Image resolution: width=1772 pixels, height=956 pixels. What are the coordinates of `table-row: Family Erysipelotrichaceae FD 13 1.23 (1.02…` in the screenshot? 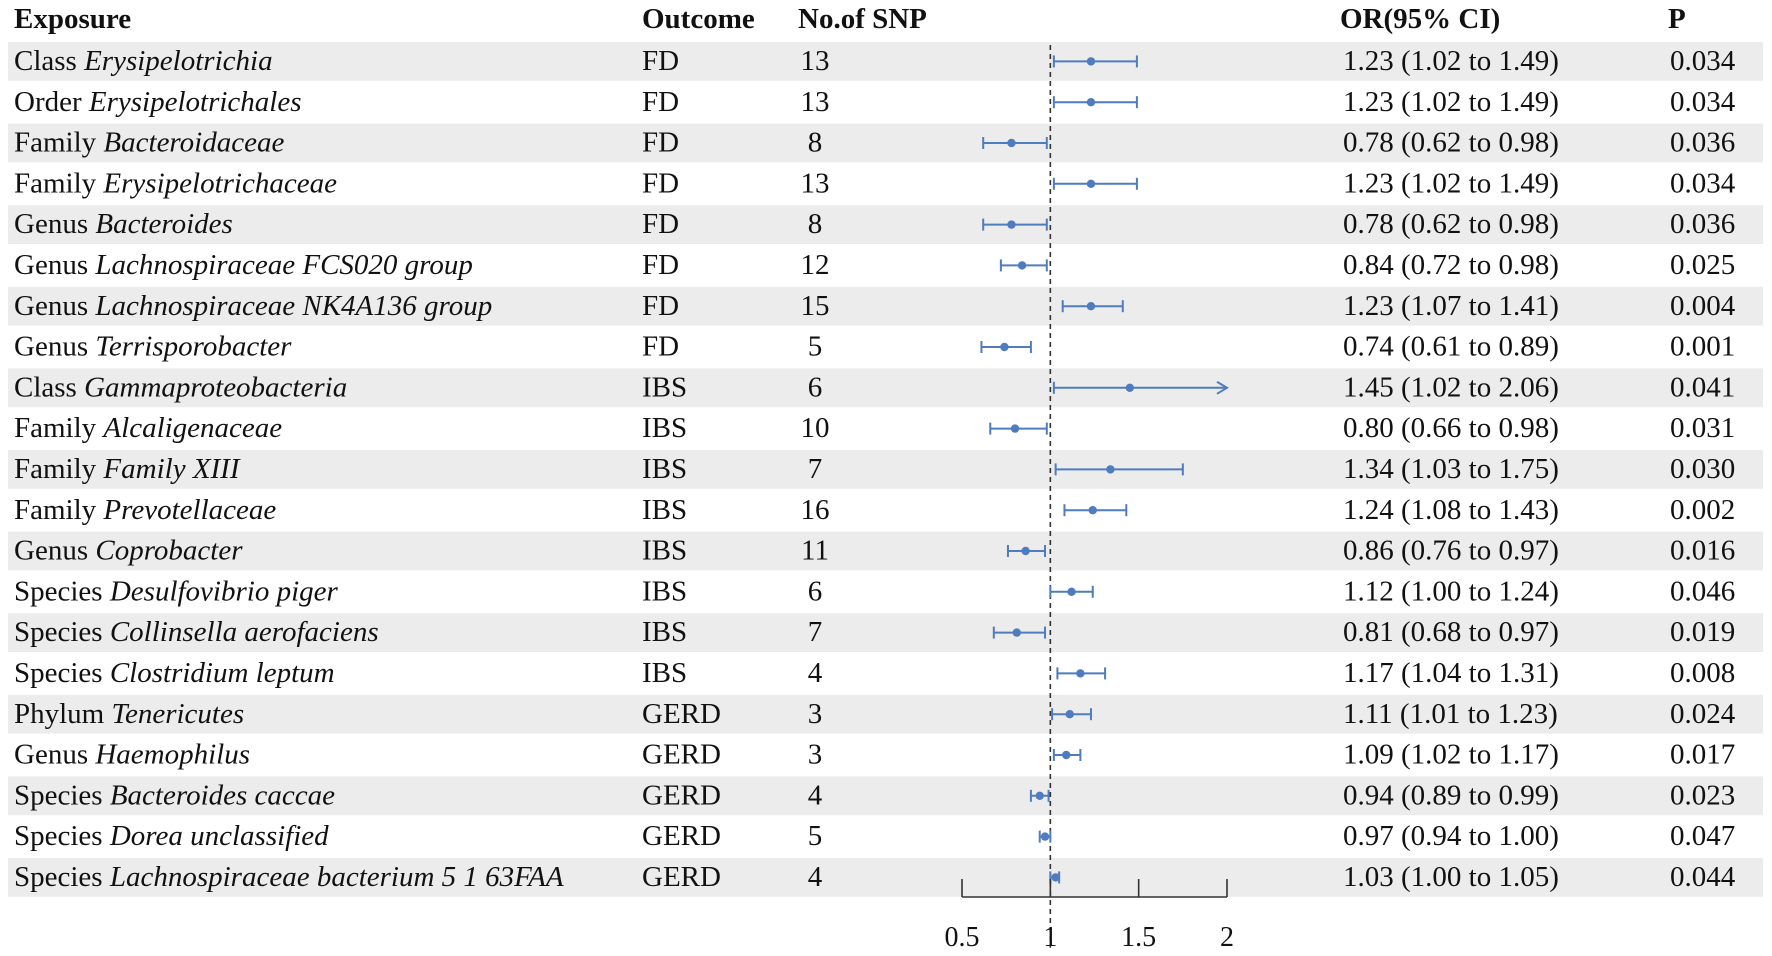 It's located at (875, 183).